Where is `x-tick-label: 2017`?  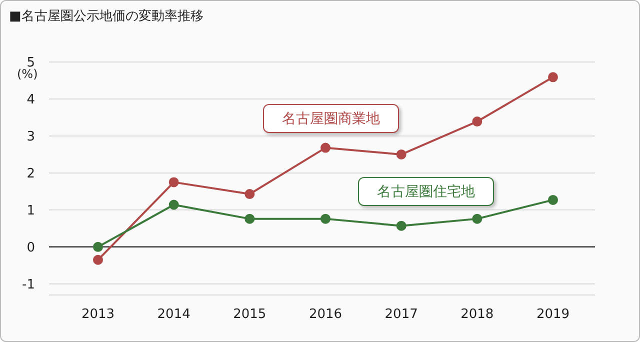 x-tick-label: 2017 is located at coordinates (401, 314).